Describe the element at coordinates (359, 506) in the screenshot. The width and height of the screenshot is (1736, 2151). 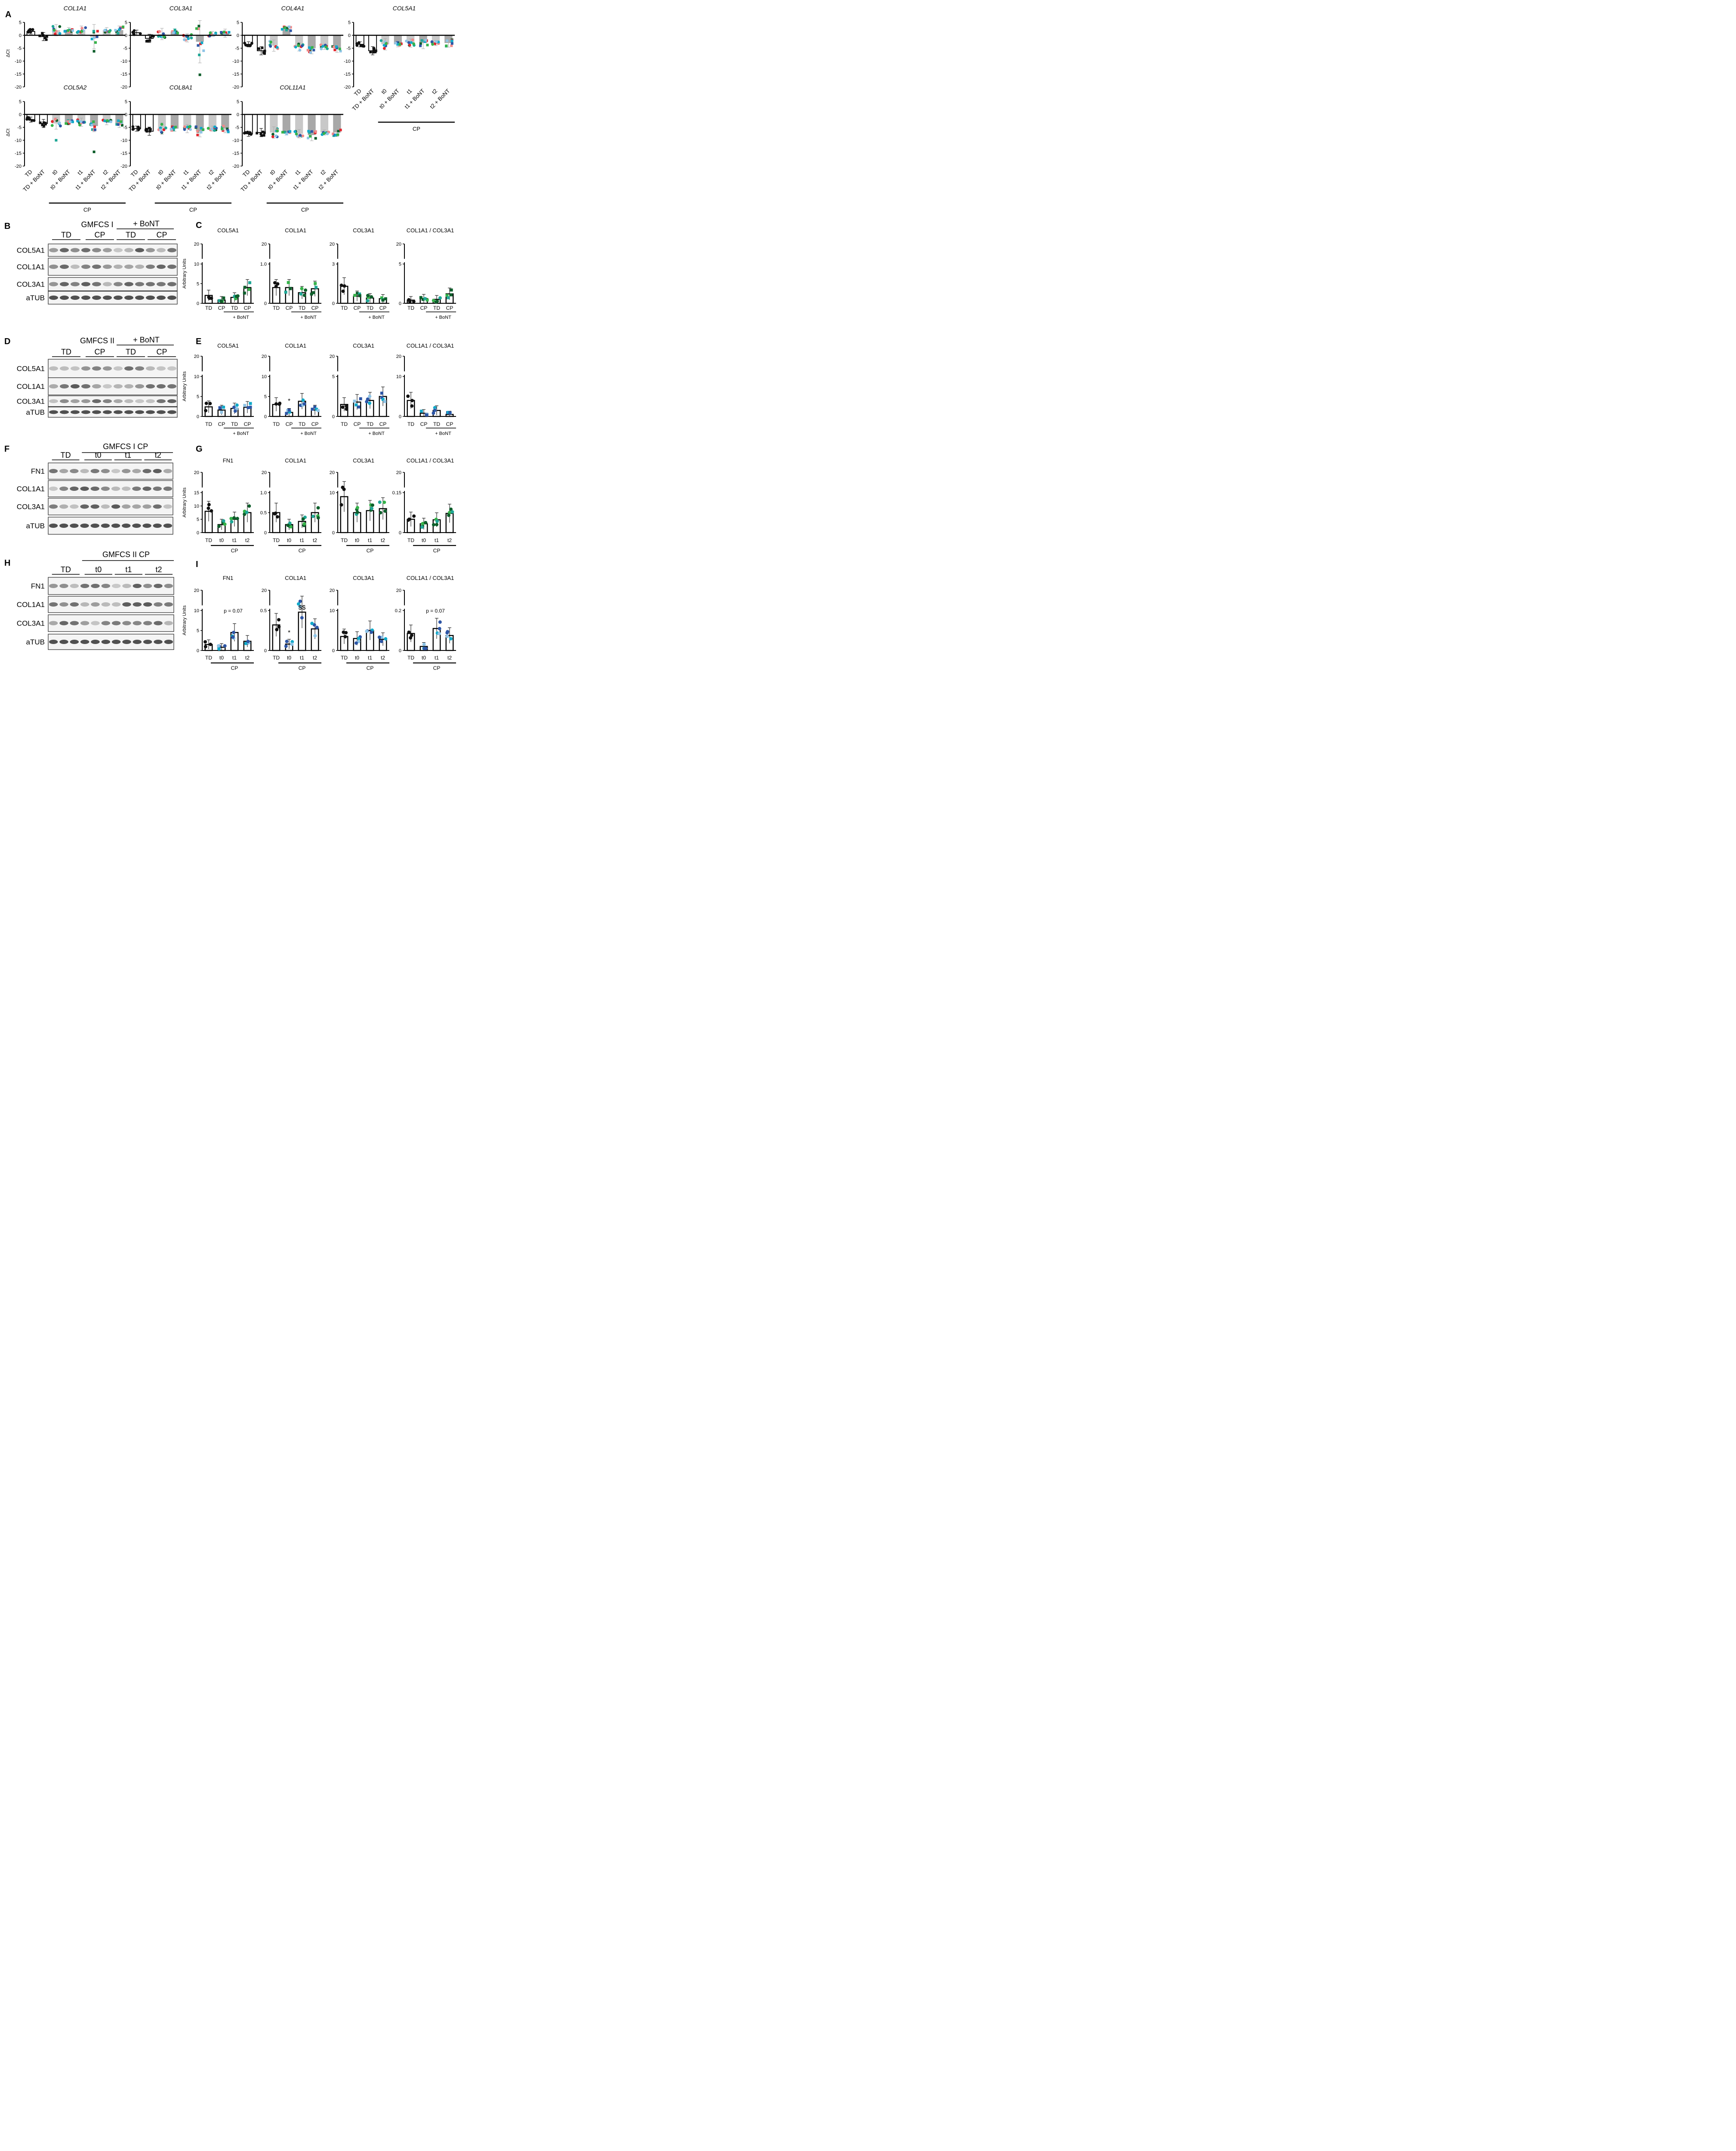
I see `quant-chart: COL3A1 20 0 10 TD t0 t1 t2 CP` at that location.